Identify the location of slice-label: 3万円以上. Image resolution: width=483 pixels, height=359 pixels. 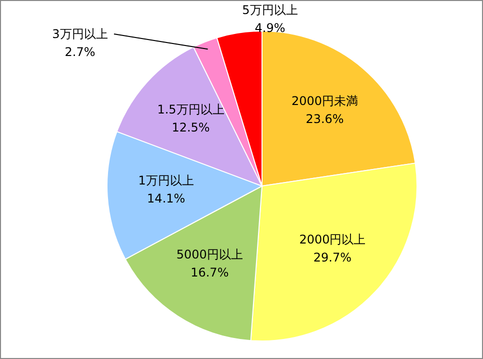
(80, 34).